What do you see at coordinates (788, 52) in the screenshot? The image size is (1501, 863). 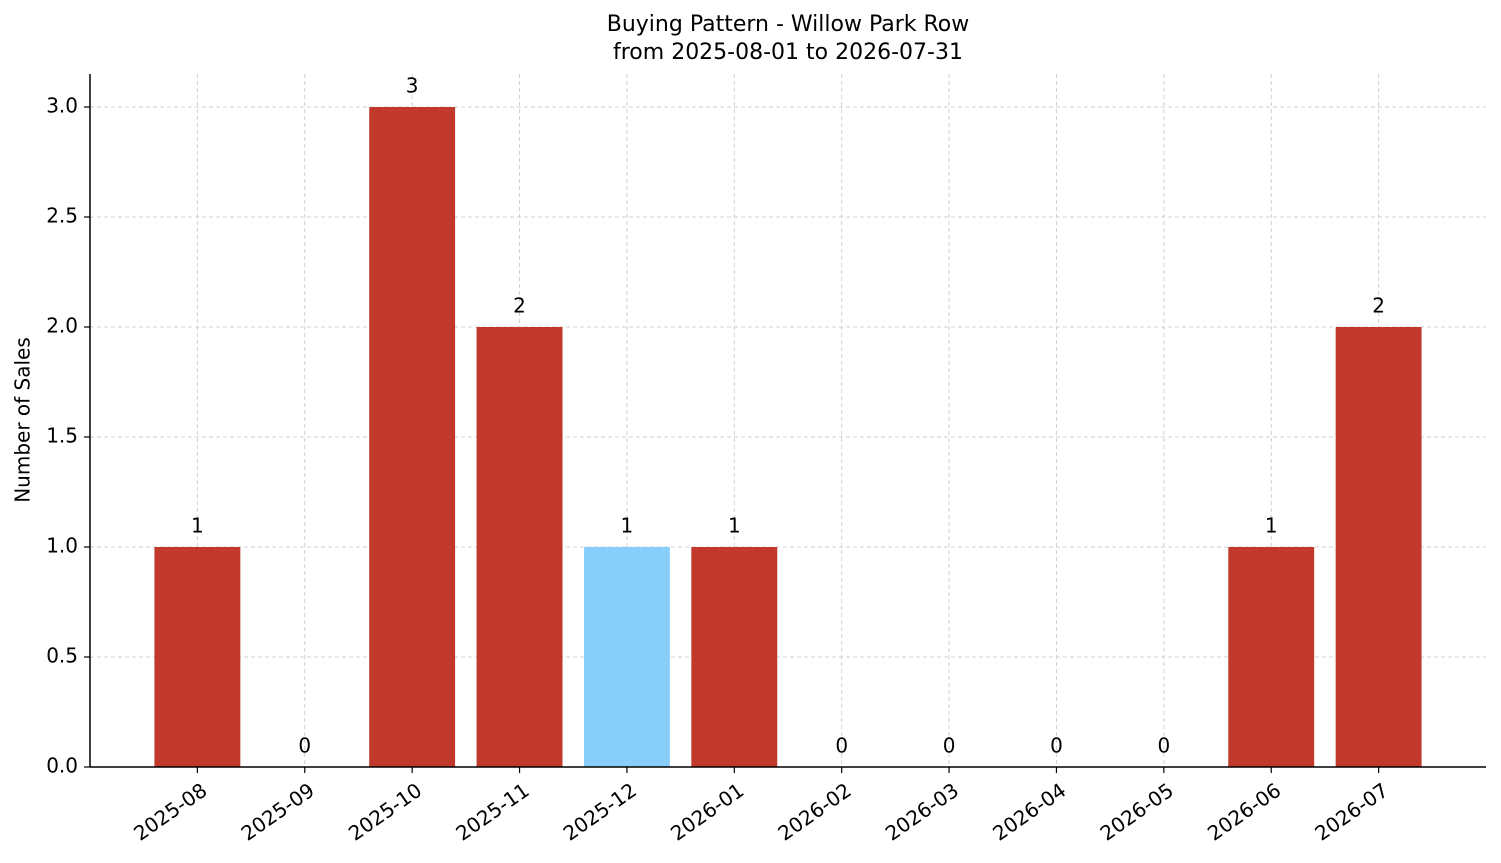 I see `chart-subtitle: from 2025-08-01 to 2026-07-31` at bounding box center [788, 52].